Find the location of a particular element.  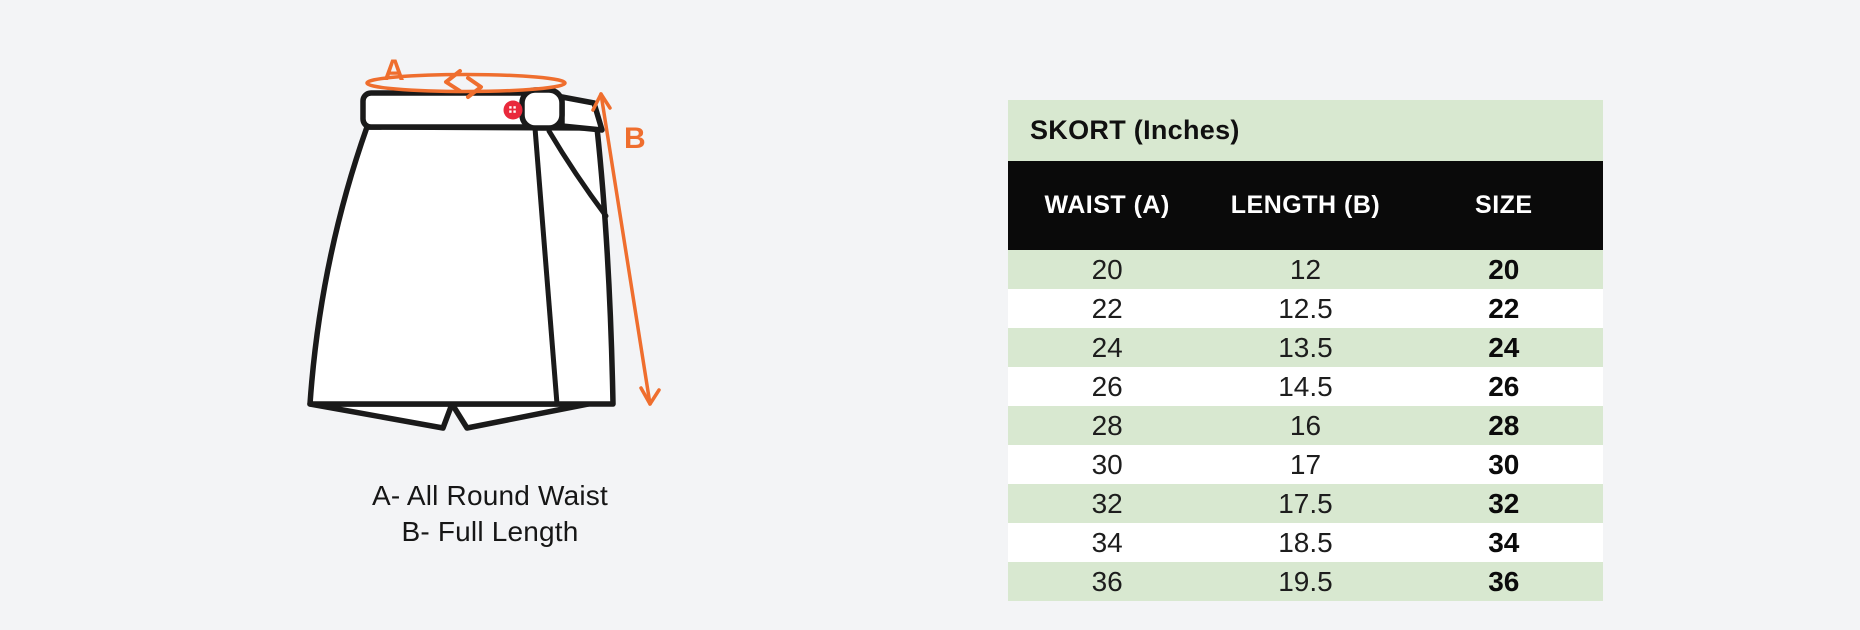

table-row: 24 13.5 24 is located at coordinates (1305, 347).